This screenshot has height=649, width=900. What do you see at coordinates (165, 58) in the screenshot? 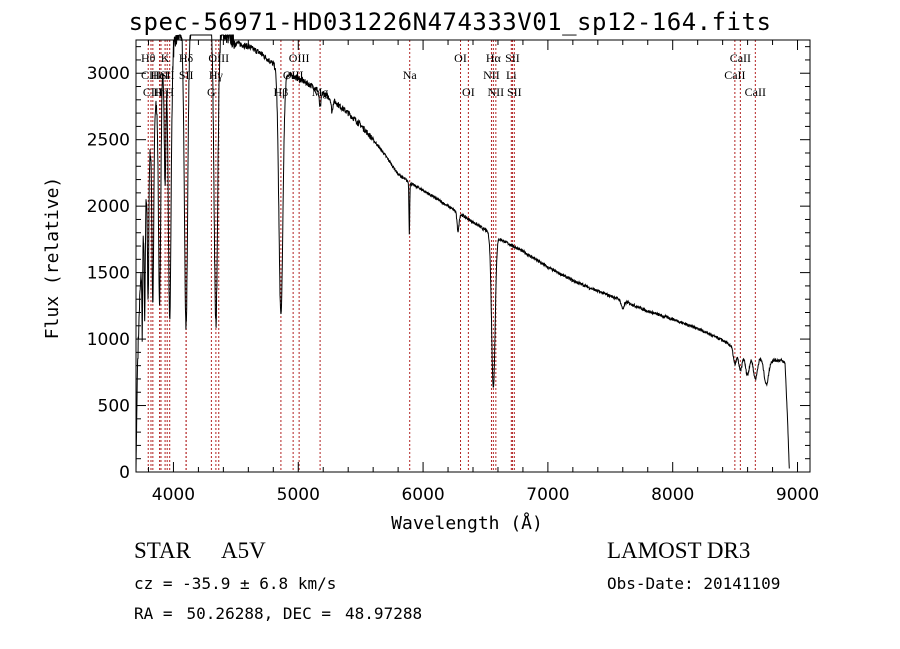
I see `line-label: K` at bounding box center [165, 58].